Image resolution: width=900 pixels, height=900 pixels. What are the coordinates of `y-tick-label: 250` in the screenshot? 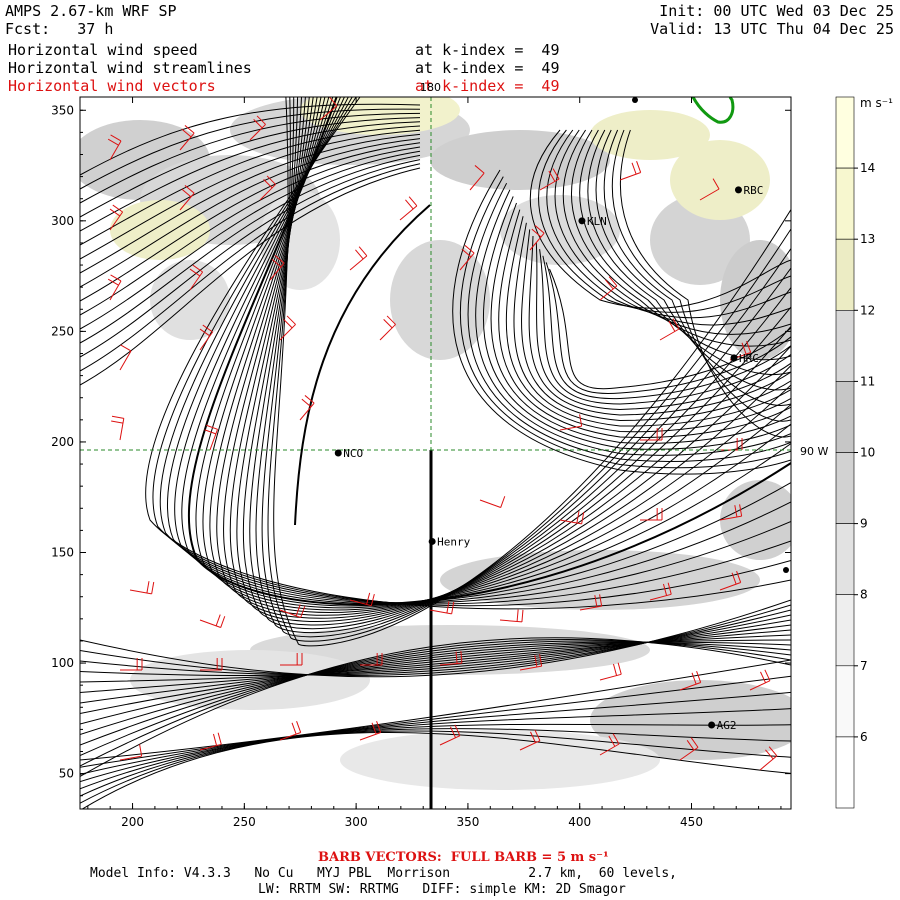 It's located at (62, 331).